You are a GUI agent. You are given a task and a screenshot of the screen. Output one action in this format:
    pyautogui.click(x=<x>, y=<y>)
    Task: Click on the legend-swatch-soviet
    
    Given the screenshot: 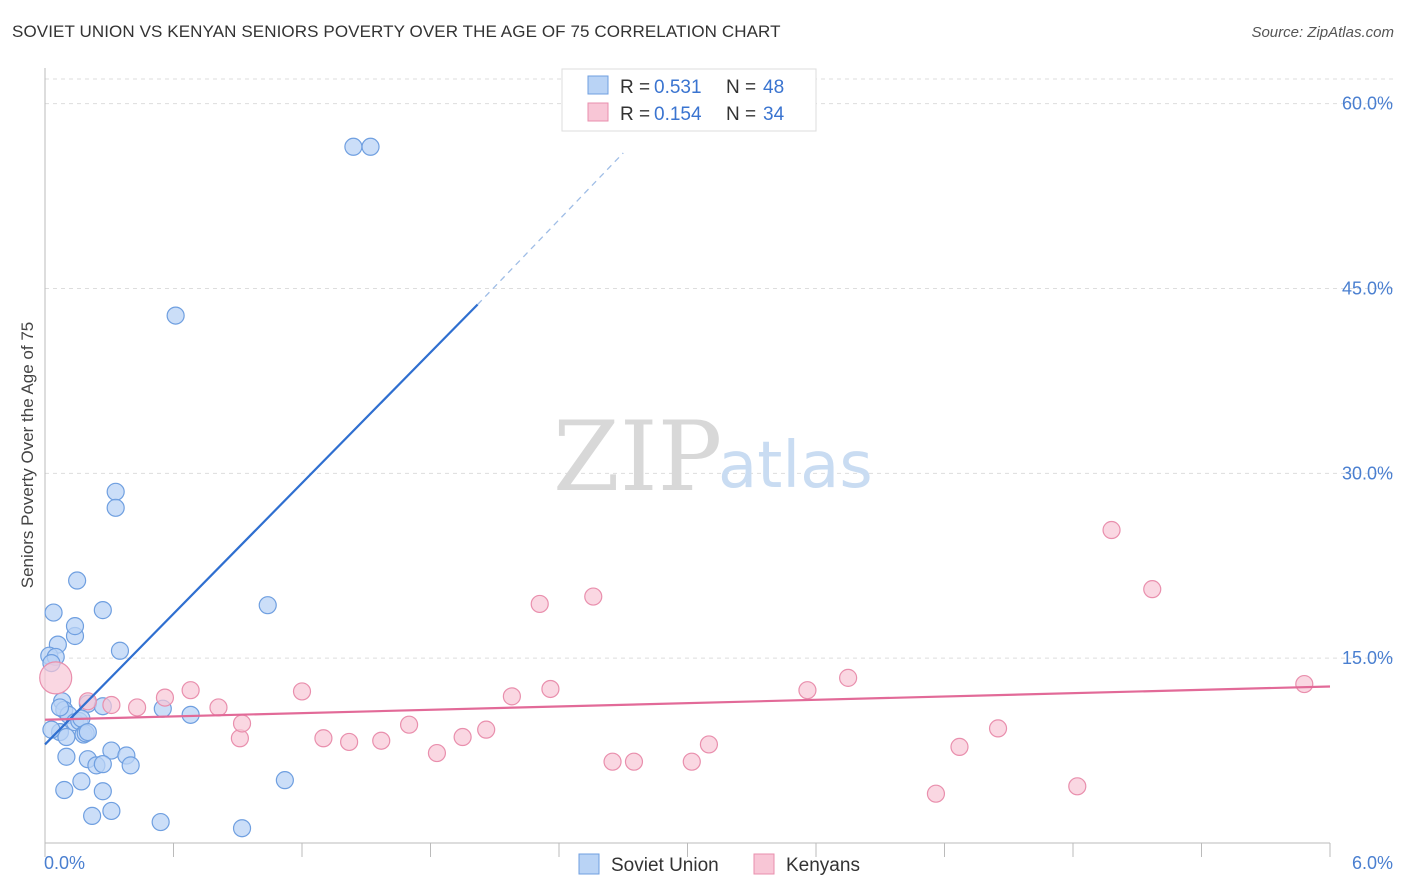 What is the action you would take?
    pyautogui.click(x=598, y=85)
    